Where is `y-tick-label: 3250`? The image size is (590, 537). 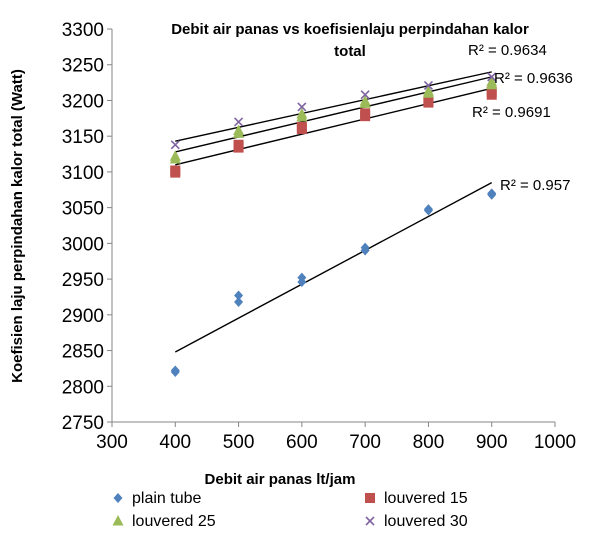 y-tick-label: 3250 is located at coordinates (83, 66).